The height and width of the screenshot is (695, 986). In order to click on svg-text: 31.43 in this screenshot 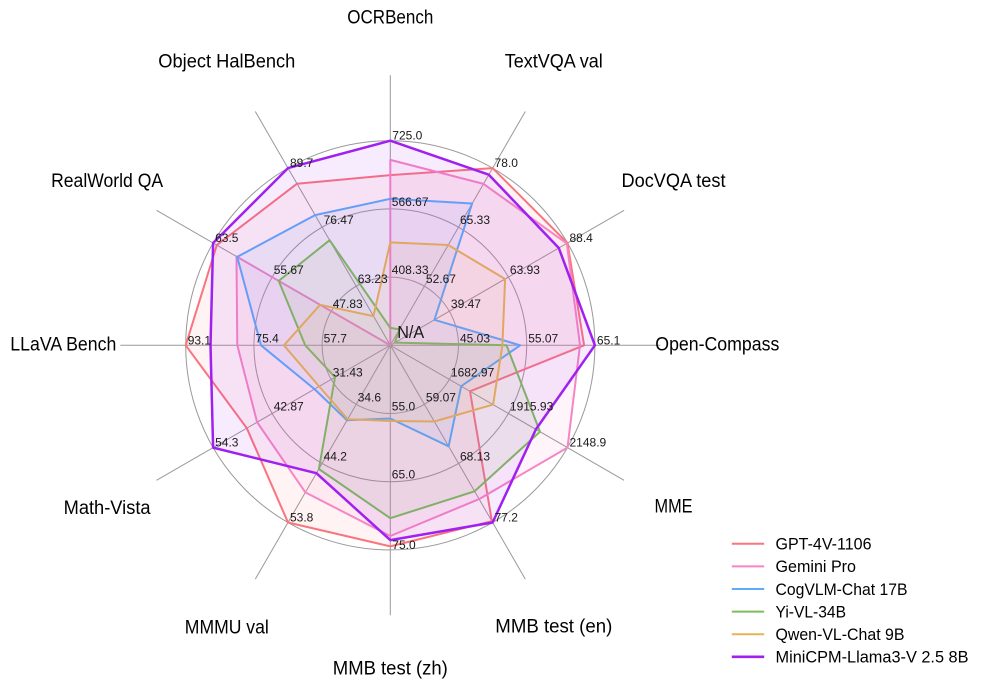, I will do `click(348, 372)`.